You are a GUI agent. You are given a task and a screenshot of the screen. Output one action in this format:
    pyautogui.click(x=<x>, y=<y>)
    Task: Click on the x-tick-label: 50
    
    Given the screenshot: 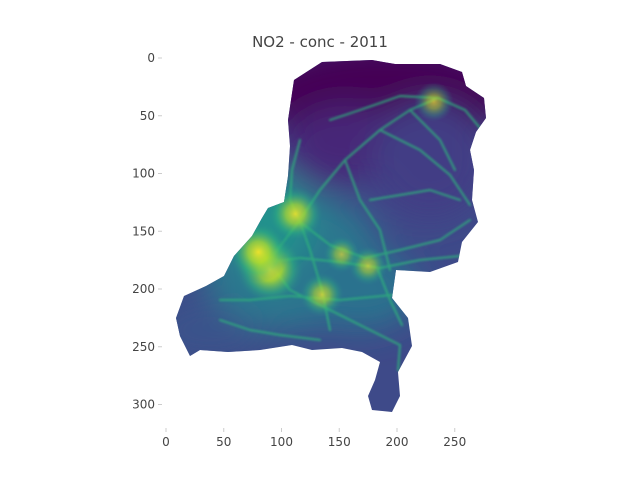 What is the action you would take?
    pyautogui.click(x=223, y=442)
    